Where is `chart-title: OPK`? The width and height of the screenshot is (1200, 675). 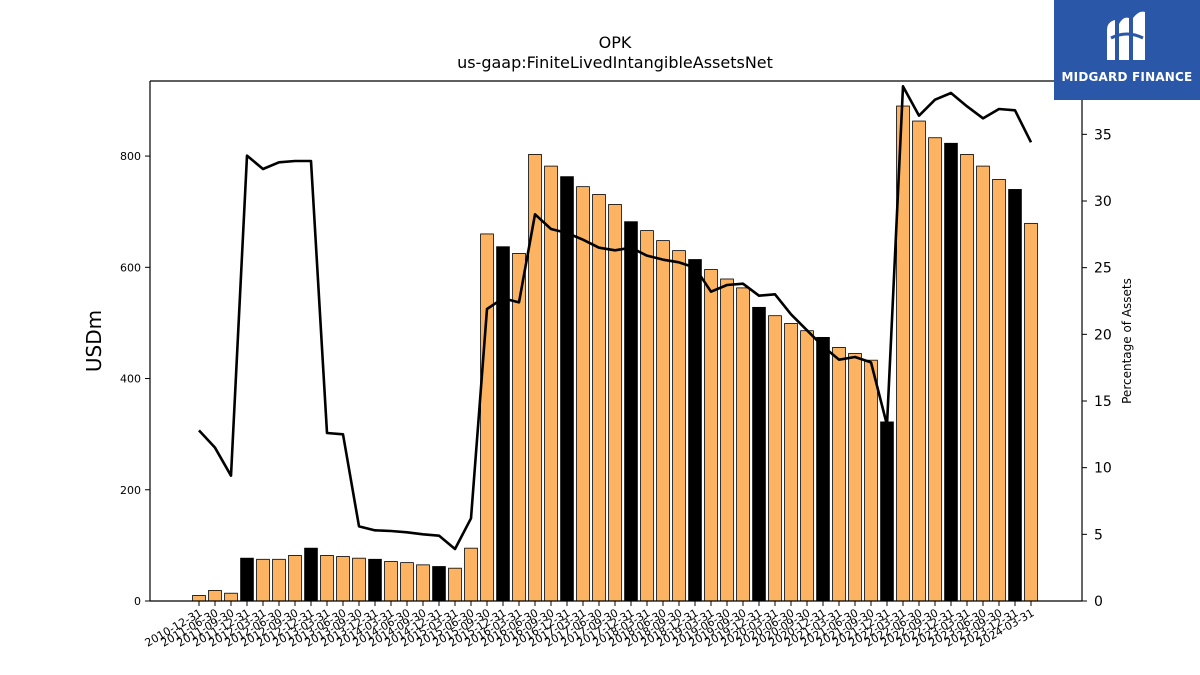 chart-title: OPK is located at coordinates (615, 42).